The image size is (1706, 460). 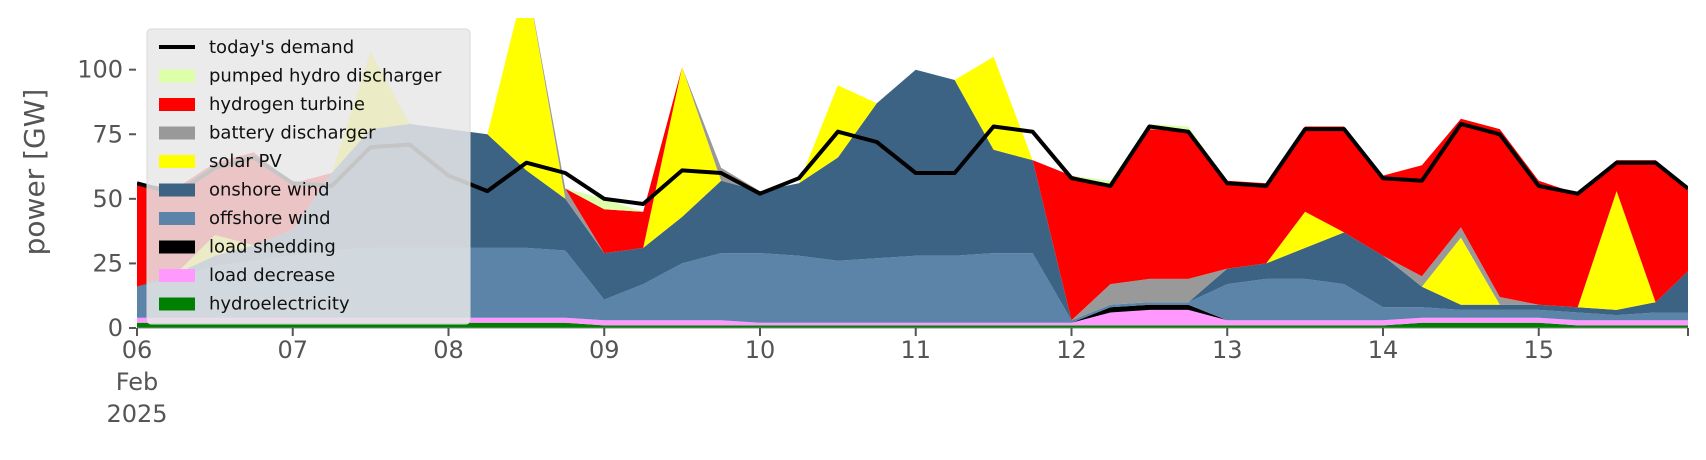 I want to click on legend-swatch-onshore-wind, so click(x=177, y=190).